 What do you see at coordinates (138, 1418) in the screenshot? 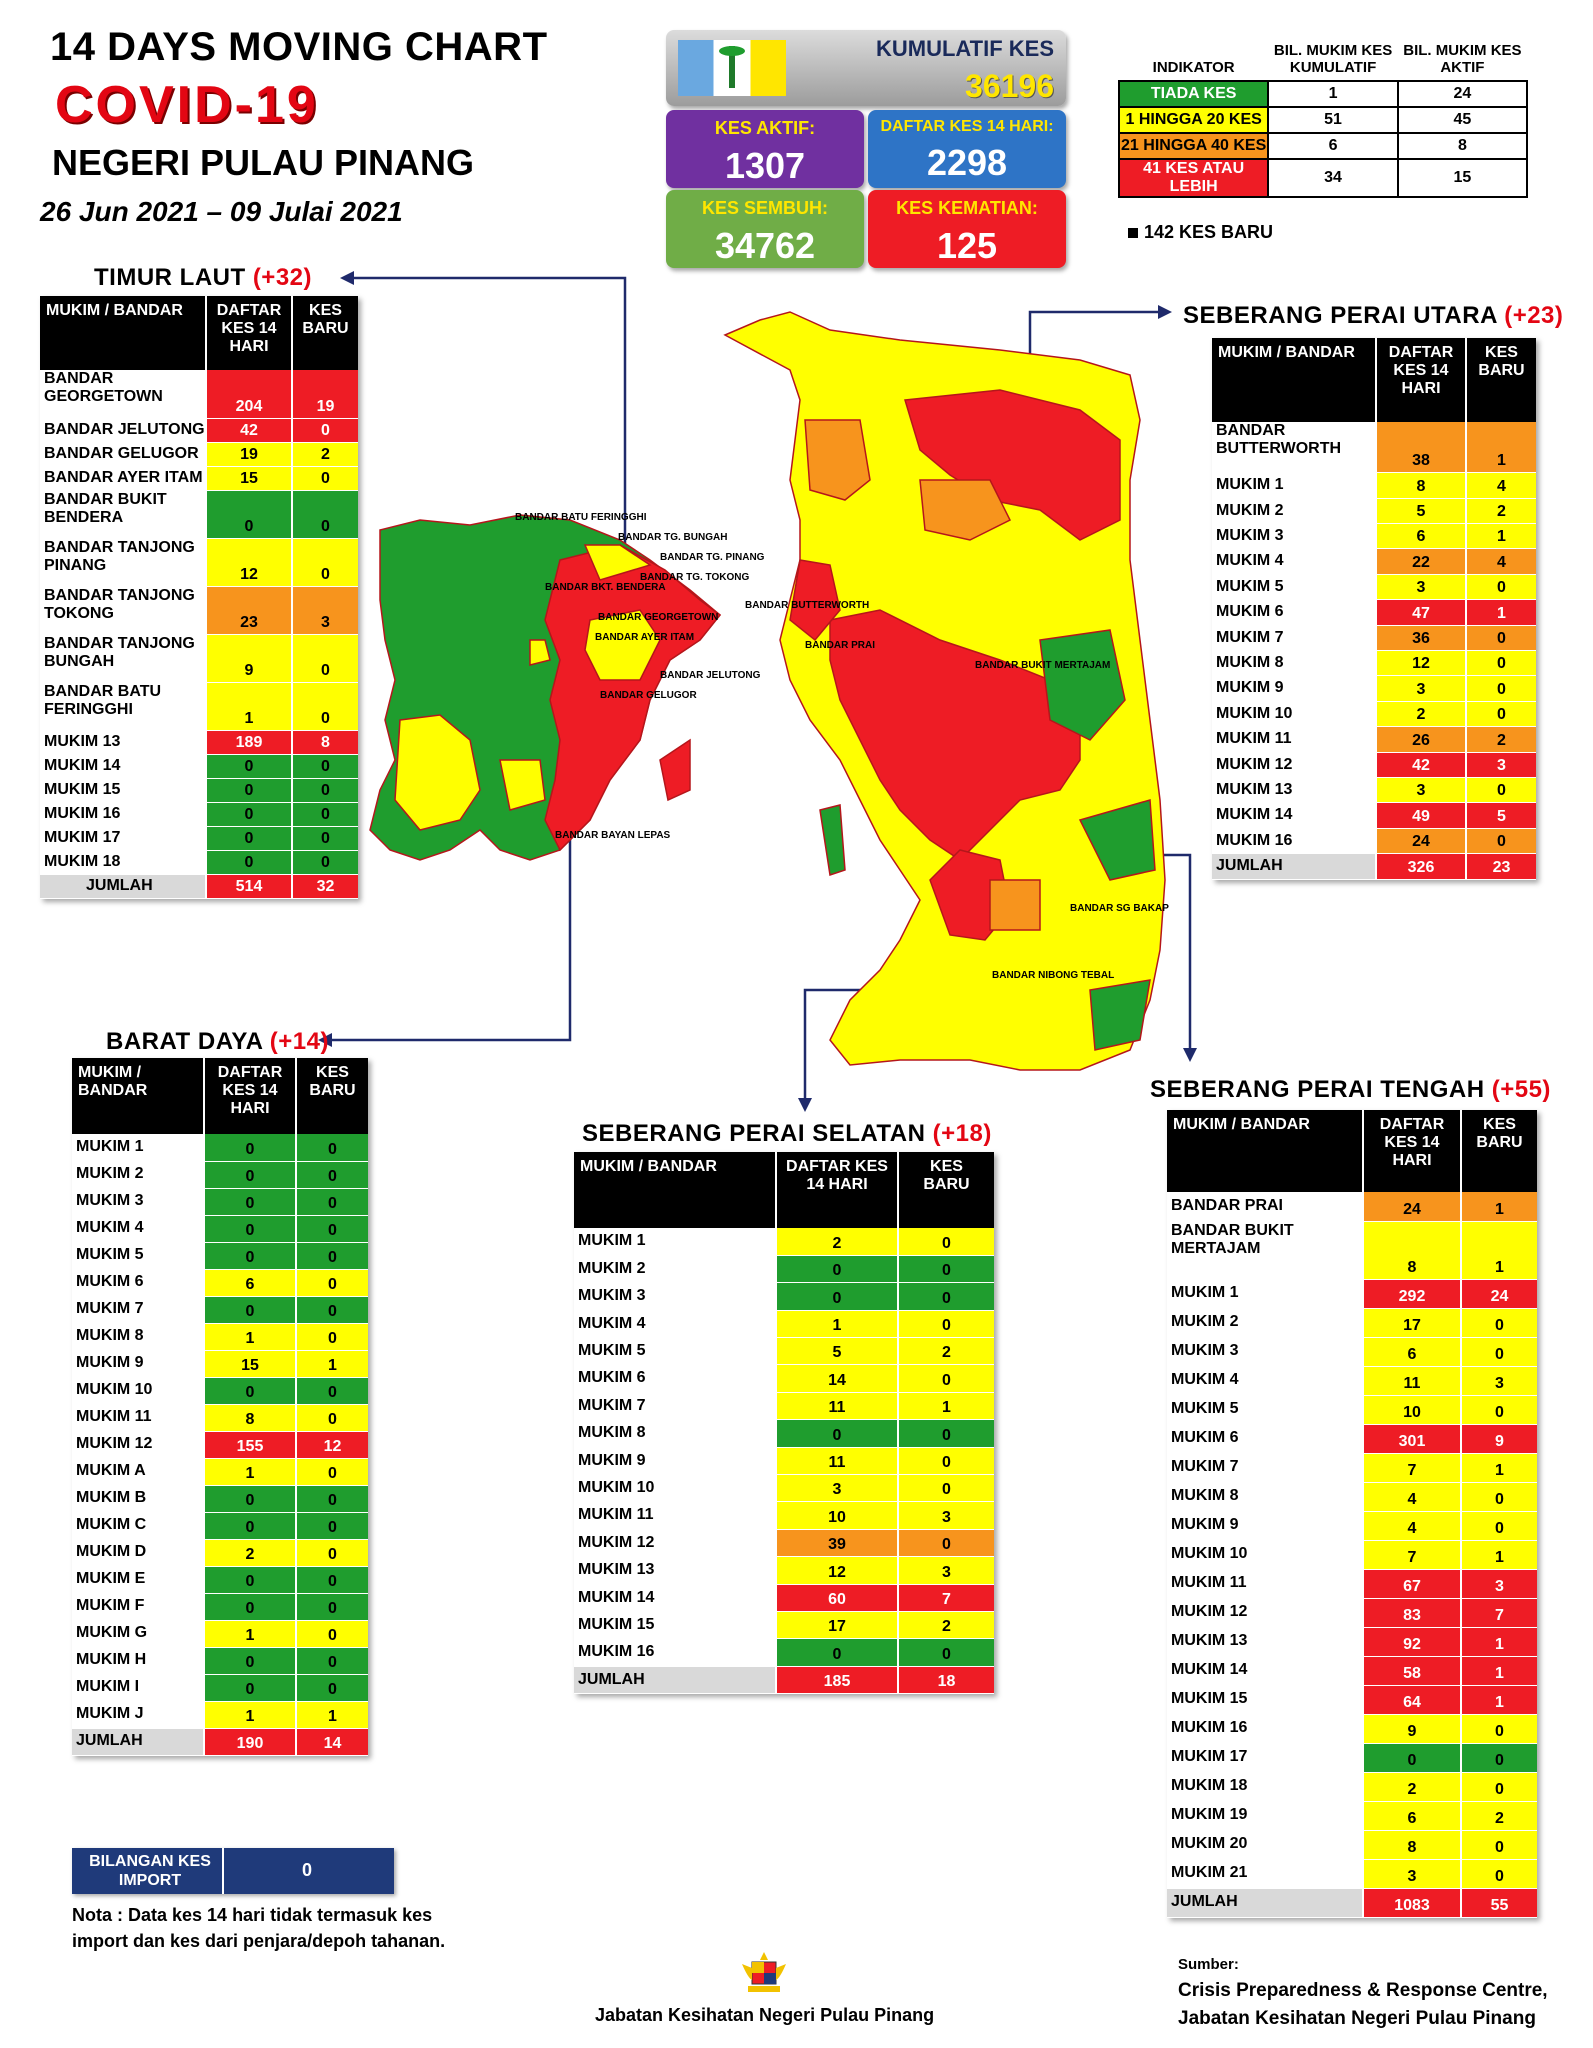
I see `mukim-name: MUKIM 11` at bounding box center [138, 1418].